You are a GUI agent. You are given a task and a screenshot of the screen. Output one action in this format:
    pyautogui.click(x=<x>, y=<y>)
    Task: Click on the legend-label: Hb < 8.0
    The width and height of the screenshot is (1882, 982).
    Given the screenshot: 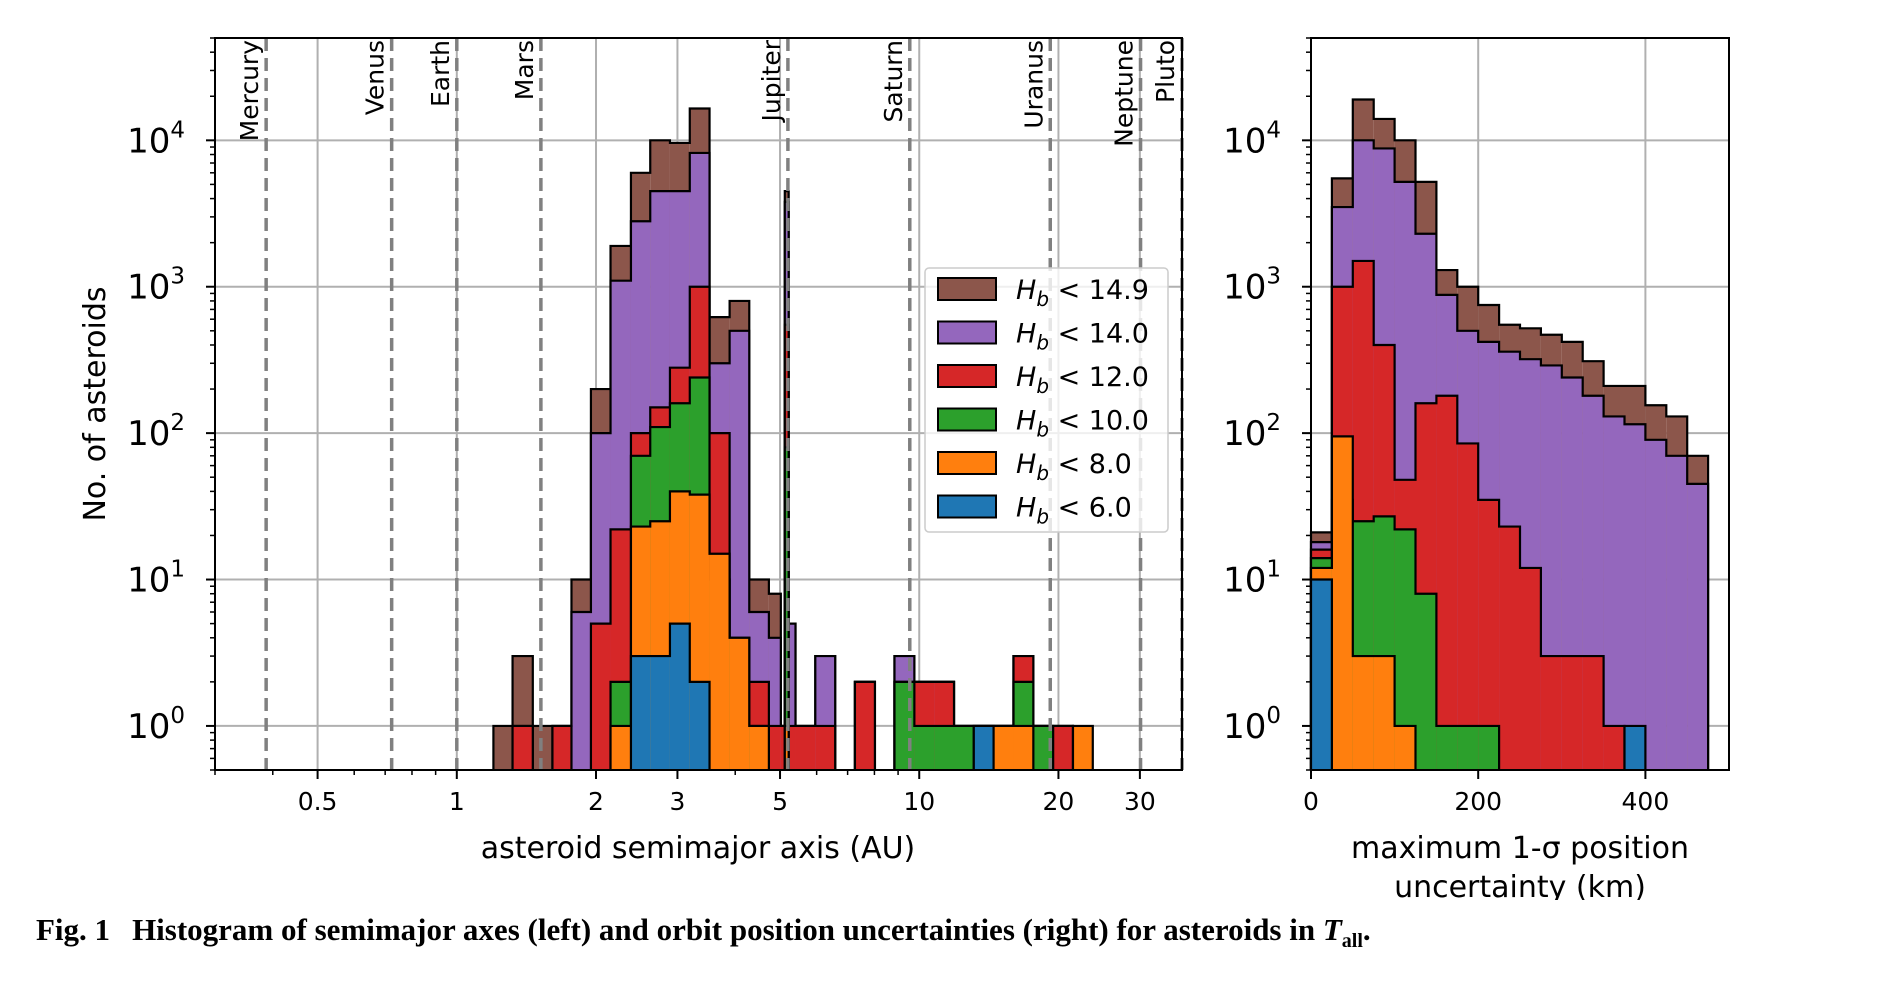 What is the action you would take?
    pyautogui.click(x=1074, y=467)
    